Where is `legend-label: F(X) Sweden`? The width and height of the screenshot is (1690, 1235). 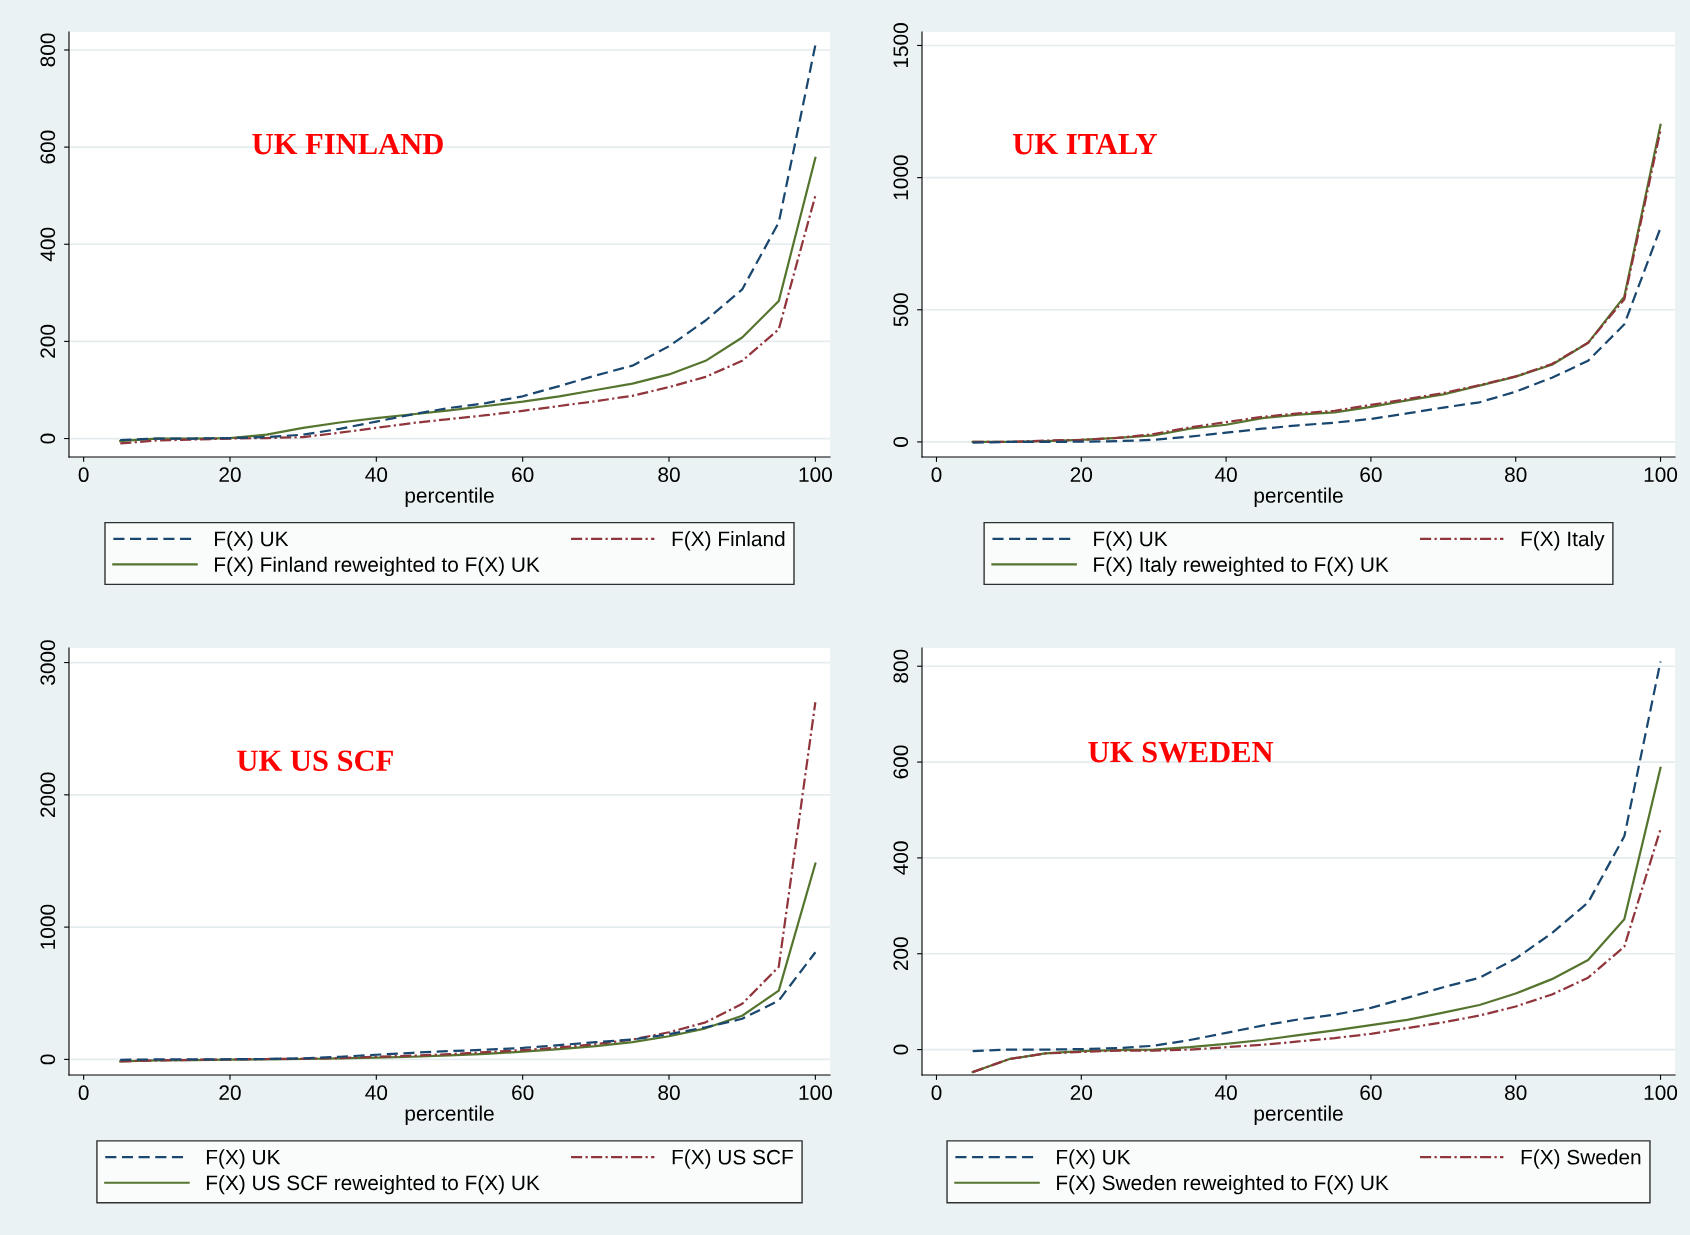 legend-label: F(X) Sweden is located at coordinates (1581, 1159).